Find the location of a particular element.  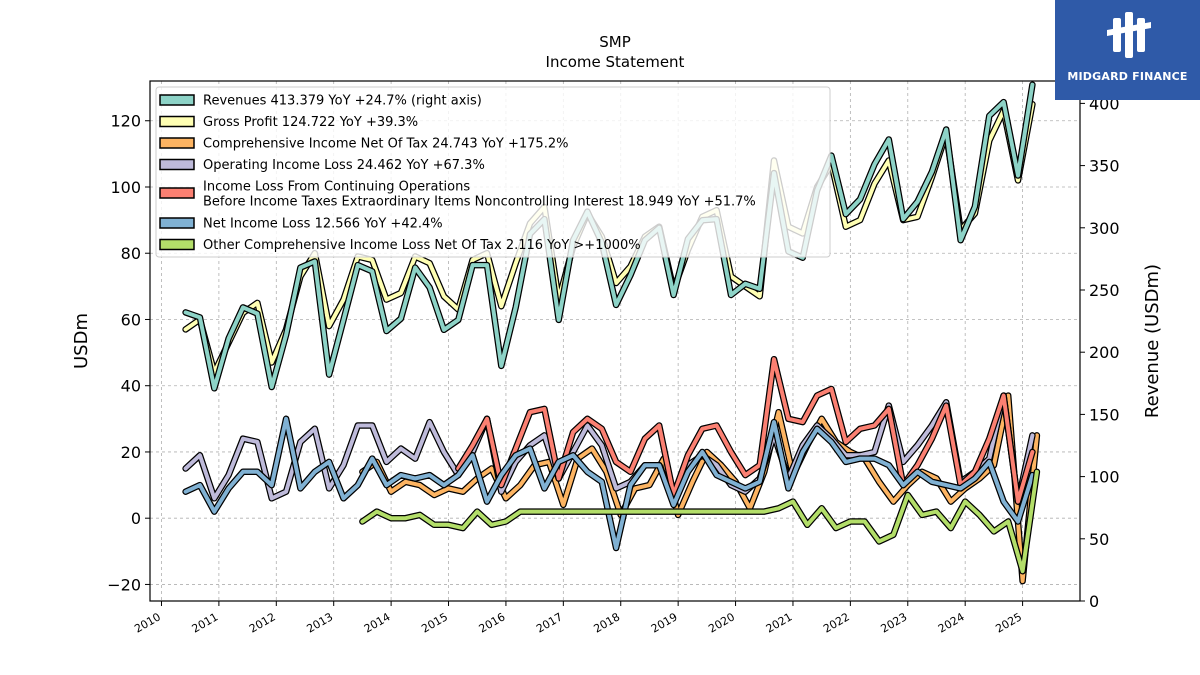

x-tick-label: 2020 is located at coordinates (721, 622).